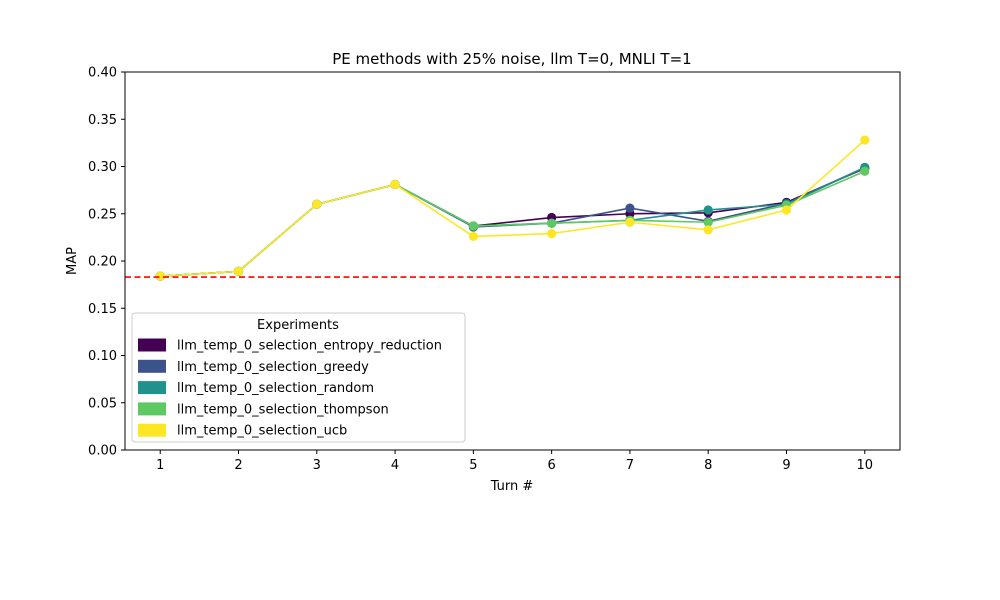  What do you see at coordinates (298, 325) in the screenshot?
I see `legend-title: Experiments` at bounding box center [298, 325].